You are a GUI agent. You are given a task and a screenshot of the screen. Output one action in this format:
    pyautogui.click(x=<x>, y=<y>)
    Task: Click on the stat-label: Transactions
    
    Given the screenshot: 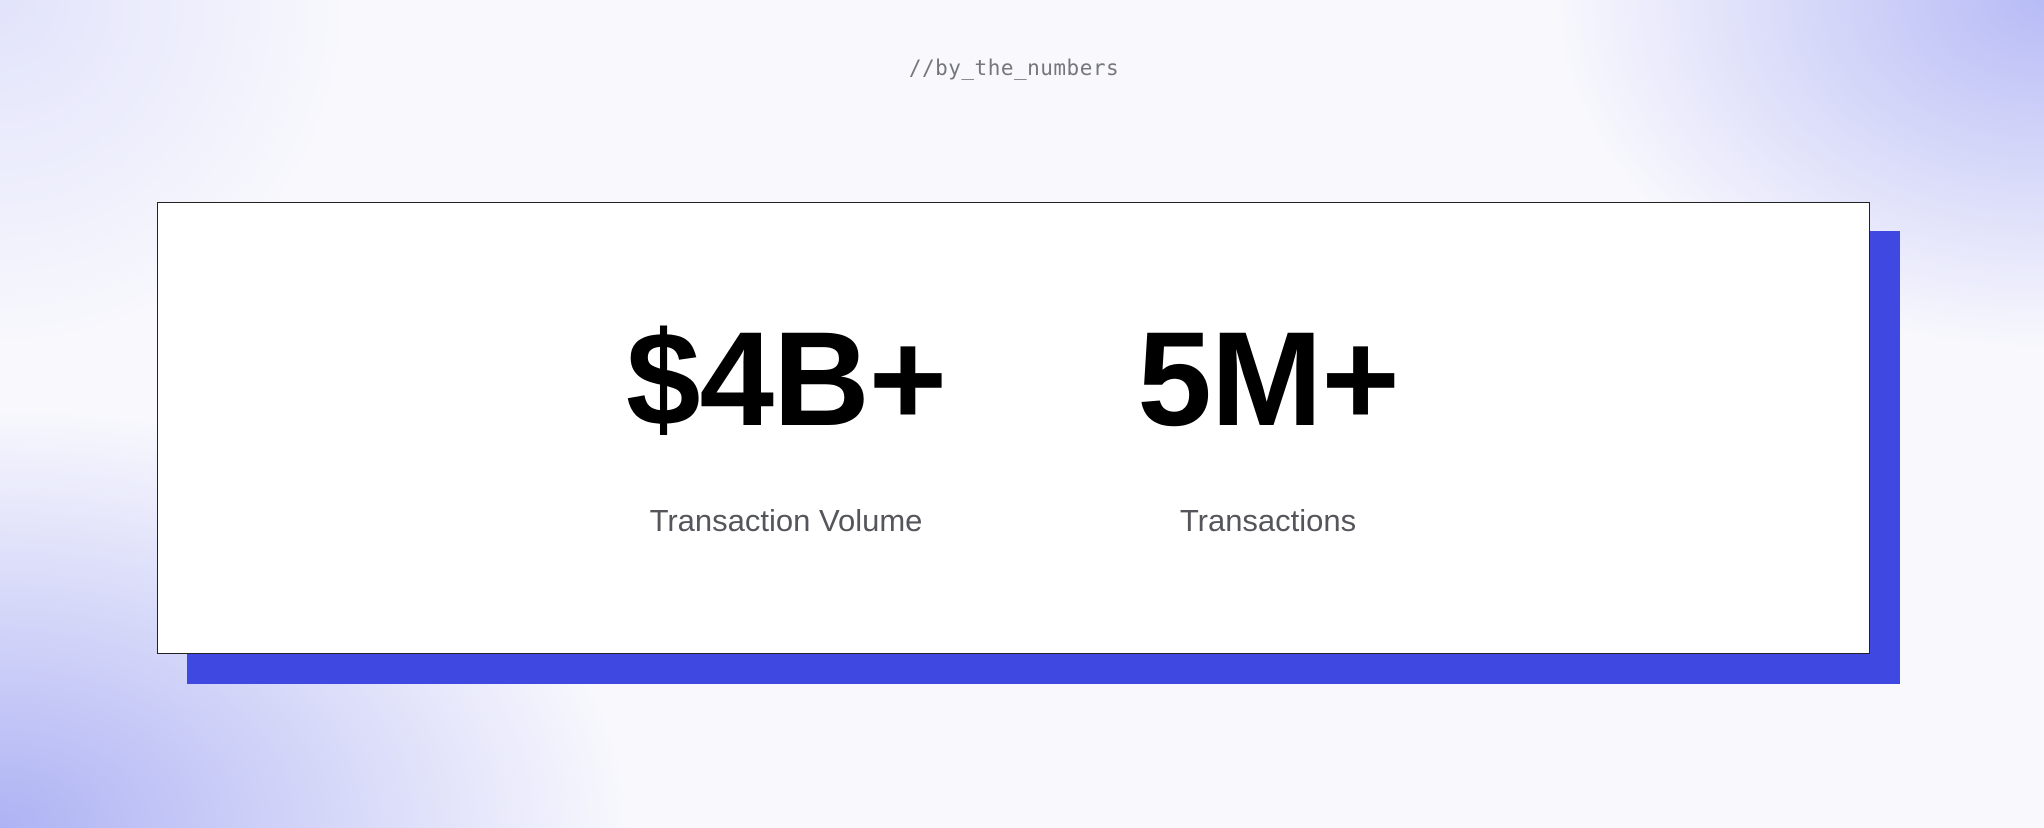 What is the action you would take?
    pyautogui.click(x=1268, y=520)
    